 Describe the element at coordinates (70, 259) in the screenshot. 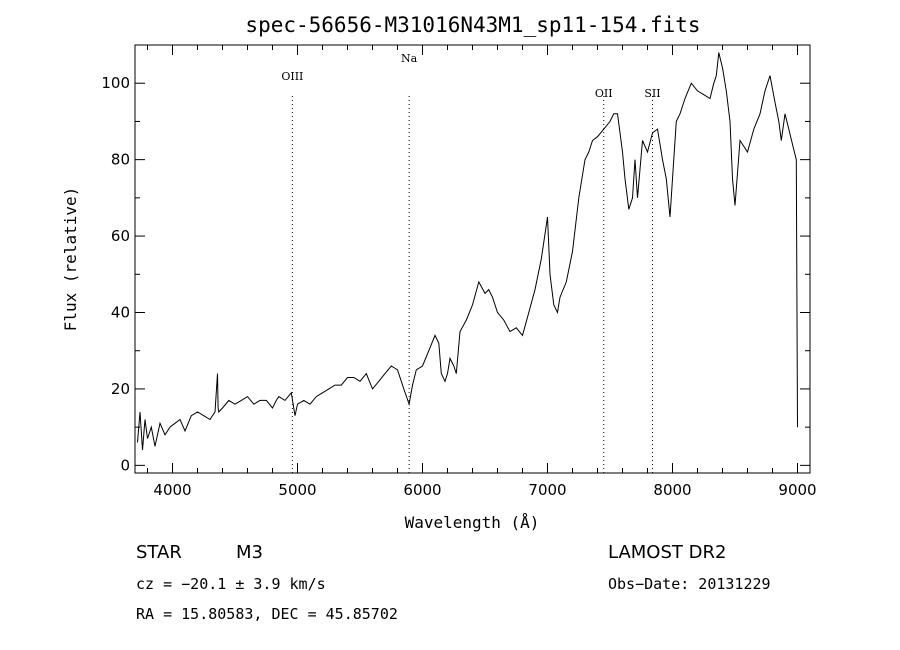

I see `y-axis-label: Flux (relative)` at that location.